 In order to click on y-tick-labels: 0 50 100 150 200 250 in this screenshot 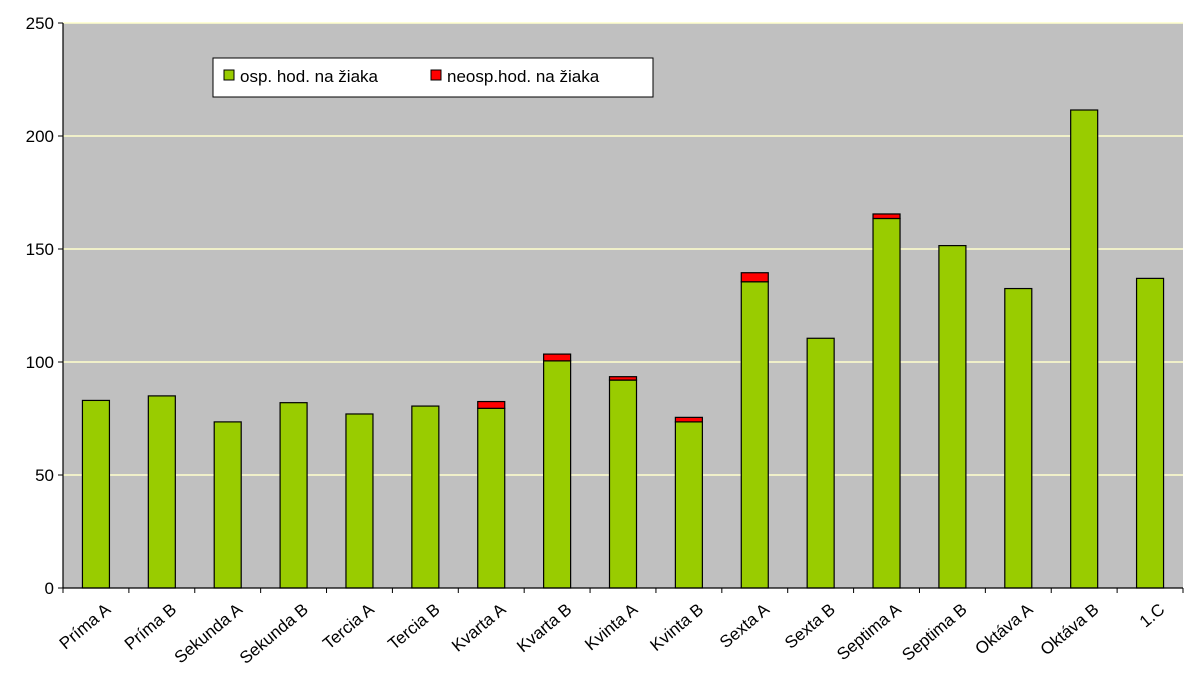, I will do `click(40, 306)`.